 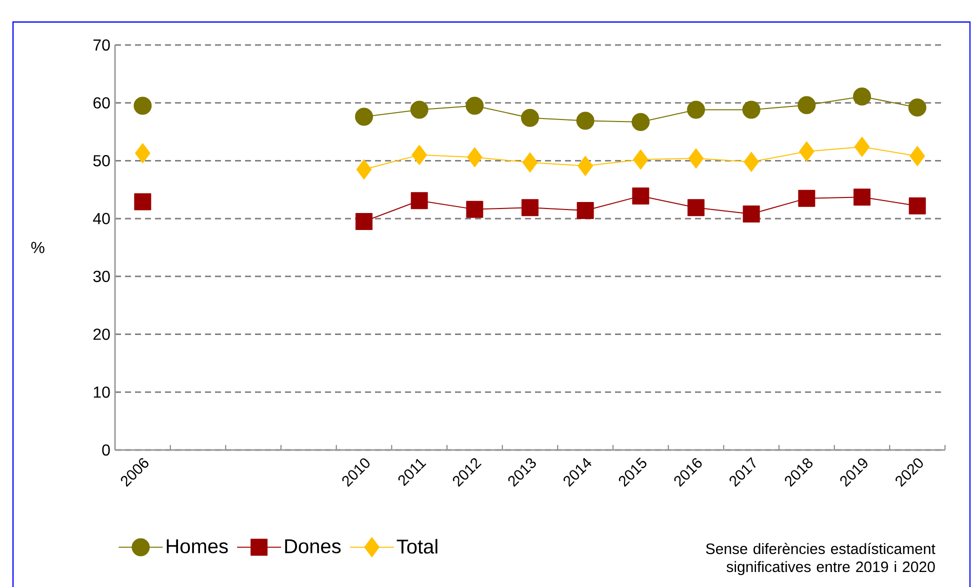 I want to click on y-tick-label: 70, so click(x=101, y=45).